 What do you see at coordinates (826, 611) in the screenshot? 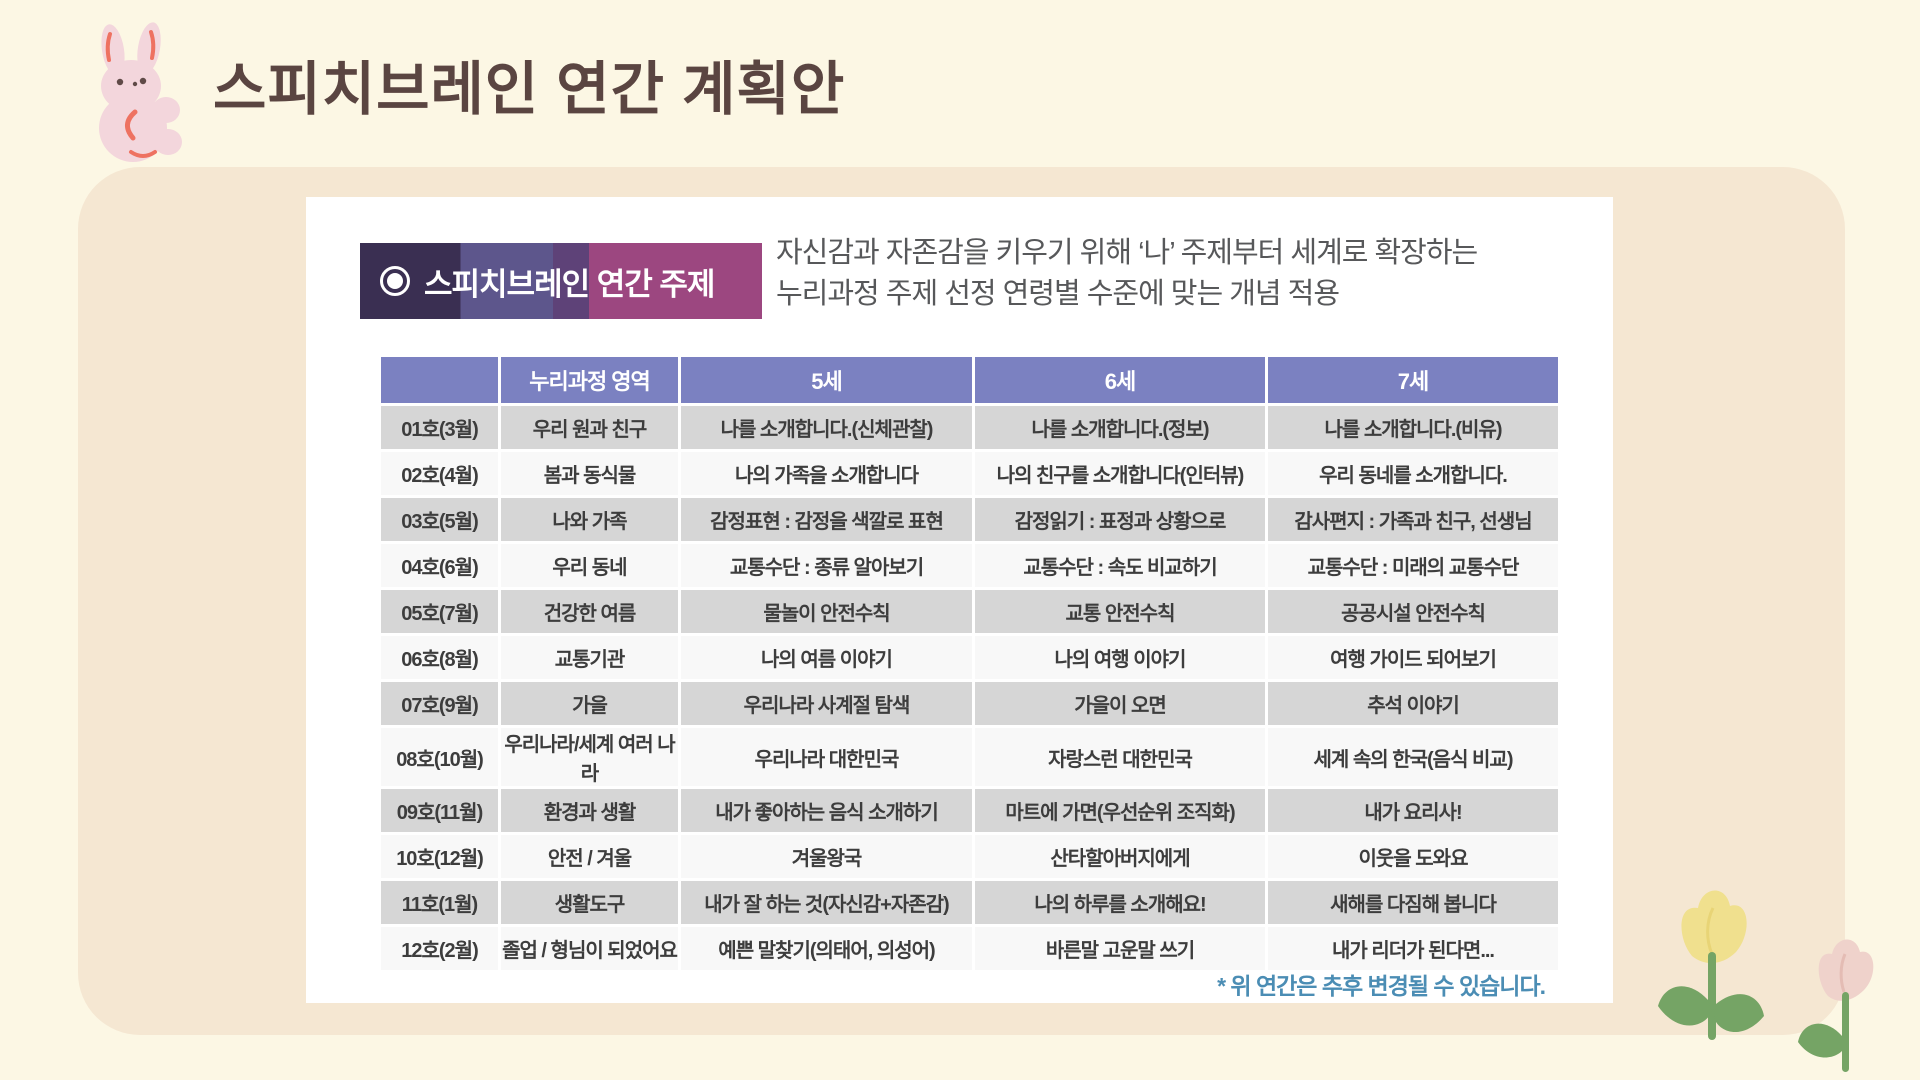
I see `topic-cell: 물놀이 안전수칙` at bounding box center [826, 611].